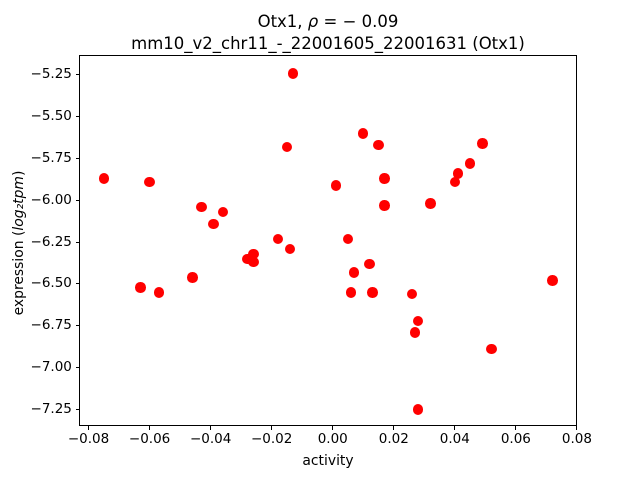 The image size is (640, 480). Describe the element at coordinates (271, 439) in the screenshot. I see `x-tick-label: −0.02` at that location.